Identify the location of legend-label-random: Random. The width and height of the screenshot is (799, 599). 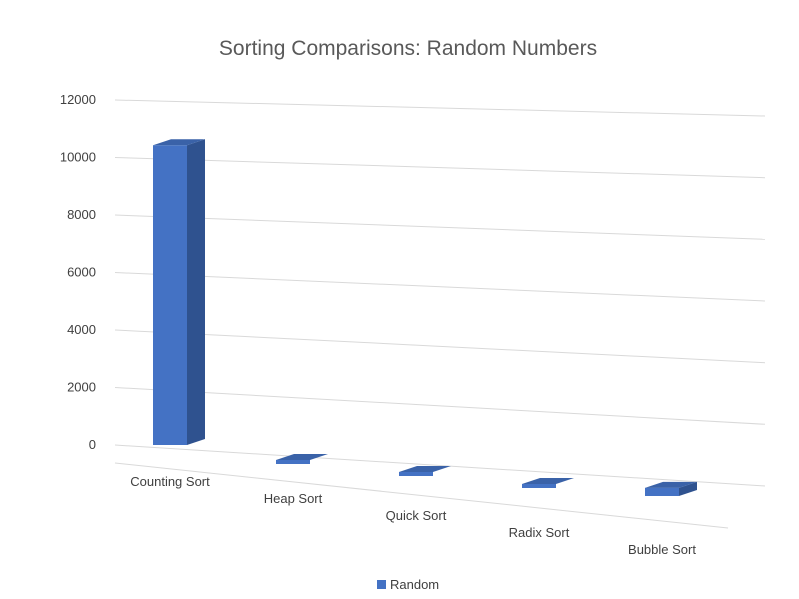
(414, 584).